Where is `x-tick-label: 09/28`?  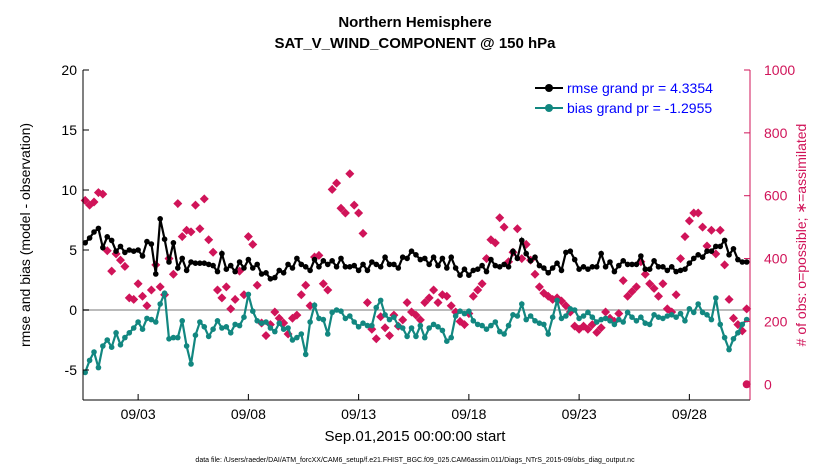
x-tick-label: 09/28 is located at coordinates (689, 414).